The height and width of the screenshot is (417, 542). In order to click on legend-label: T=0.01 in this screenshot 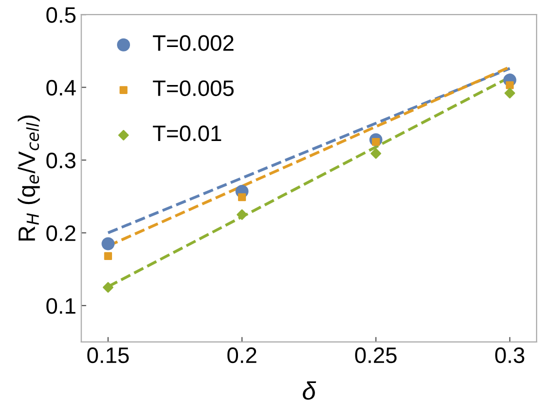, I will do `click(187, 134)`.